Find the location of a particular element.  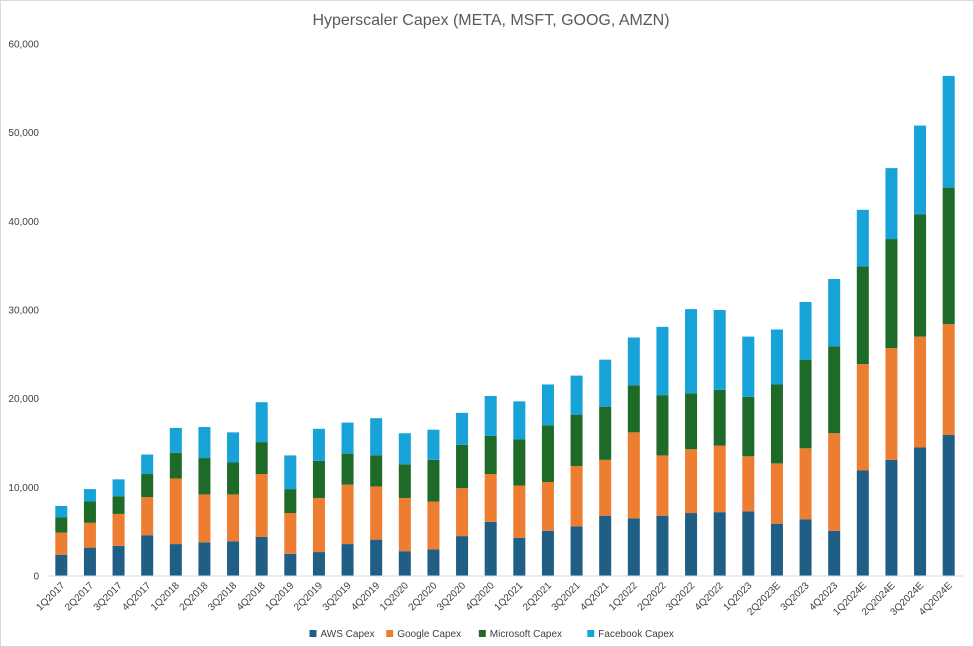

stacked-bar-4Q2020 is located at coordinates (490, 486).